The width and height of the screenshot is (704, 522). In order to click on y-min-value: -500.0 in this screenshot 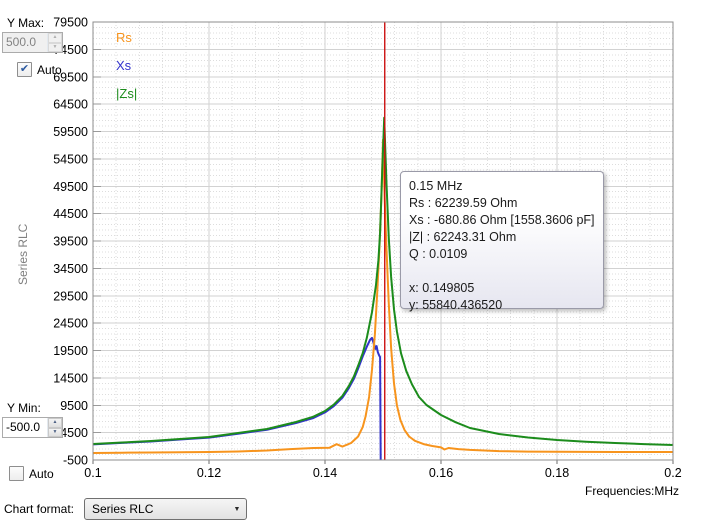, I will do `click(23, 427)`.